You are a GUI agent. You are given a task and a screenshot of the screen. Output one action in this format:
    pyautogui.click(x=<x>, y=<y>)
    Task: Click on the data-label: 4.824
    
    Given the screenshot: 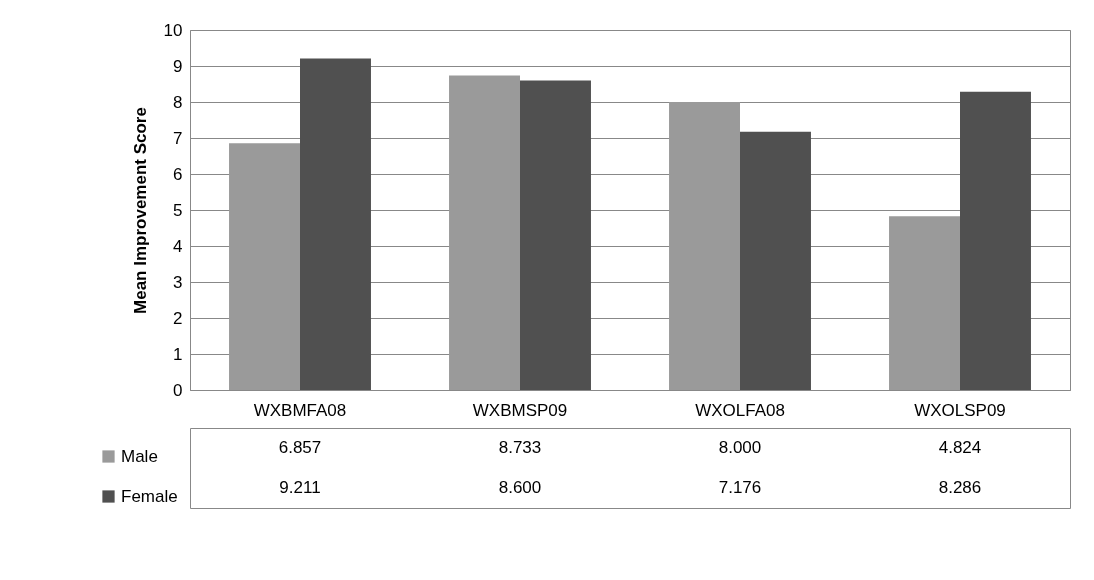 What is the action you would take?
    pyautogui.click(x=960, y=447)
    